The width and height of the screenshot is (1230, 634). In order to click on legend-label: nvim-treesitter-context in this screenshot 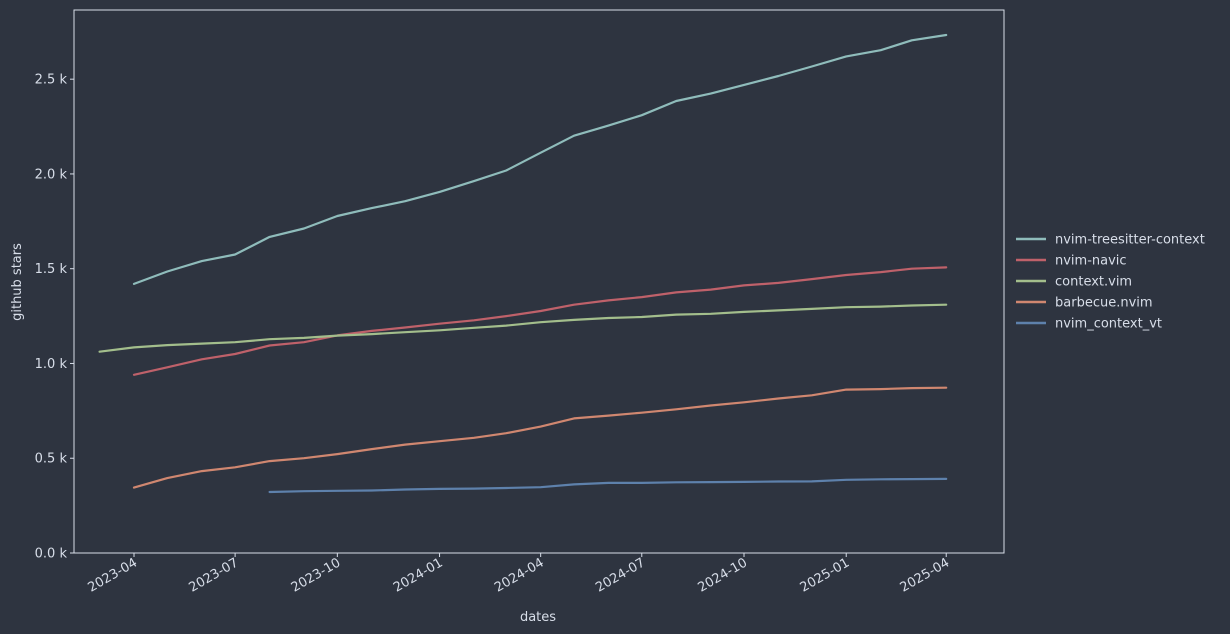, I will do `click(1130, 240)`.